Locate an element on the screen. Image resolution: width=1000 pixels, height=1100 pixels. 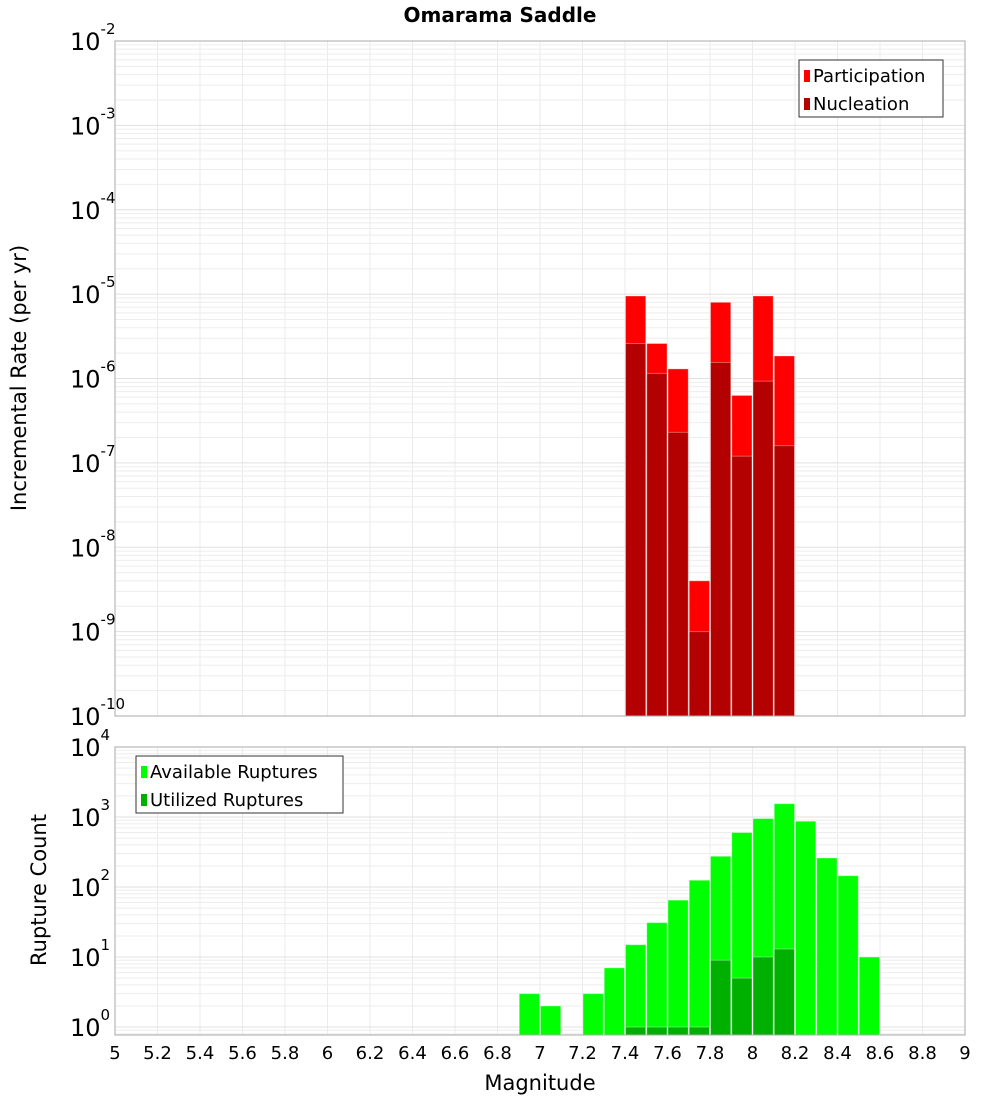
legend-label: Available Ruptures is located at coordinates (234, 772).